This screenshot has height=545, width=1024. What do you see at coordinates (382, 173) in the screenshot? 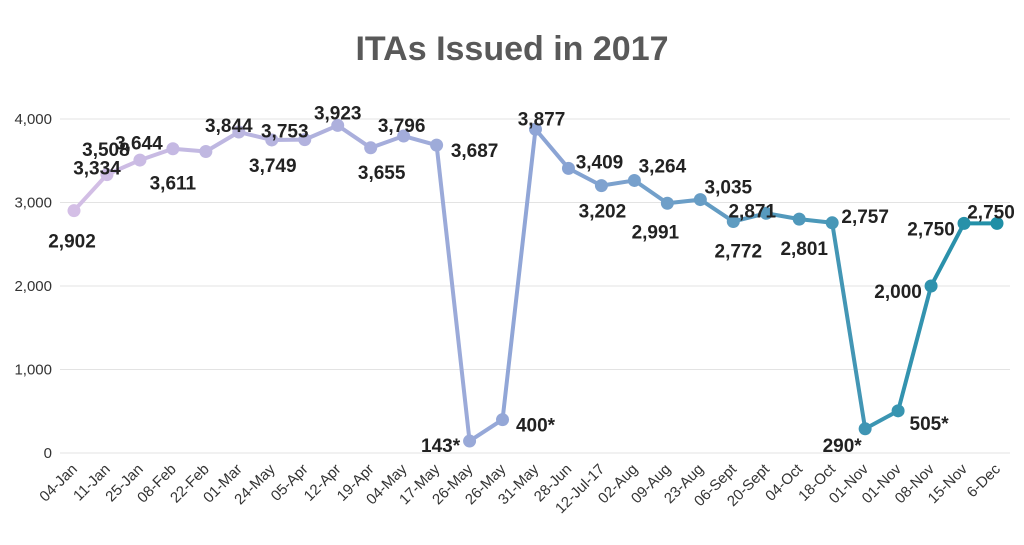
I see `data-label: 3,655` at bounding box center [382, 173].